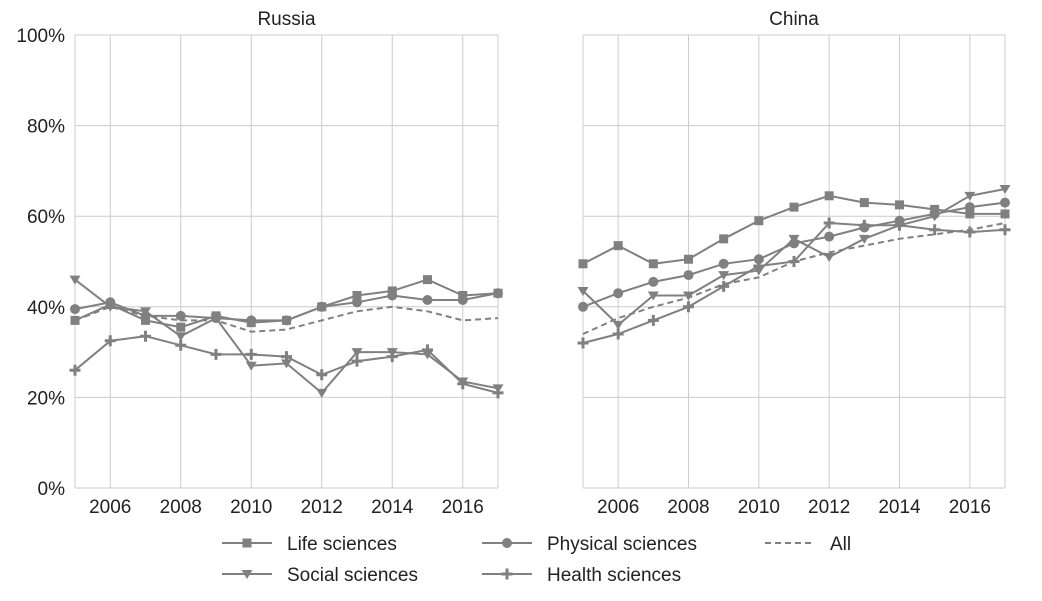 The height and width of the screenshot is (601, 1042). I want to click on series-physical-sciences, so click(794, 254).